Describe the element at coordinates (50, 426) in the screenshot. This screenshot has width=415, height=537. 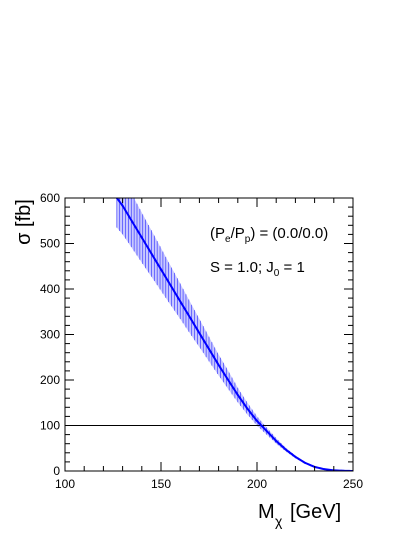
I see `y-tick-label: 100` at that location.